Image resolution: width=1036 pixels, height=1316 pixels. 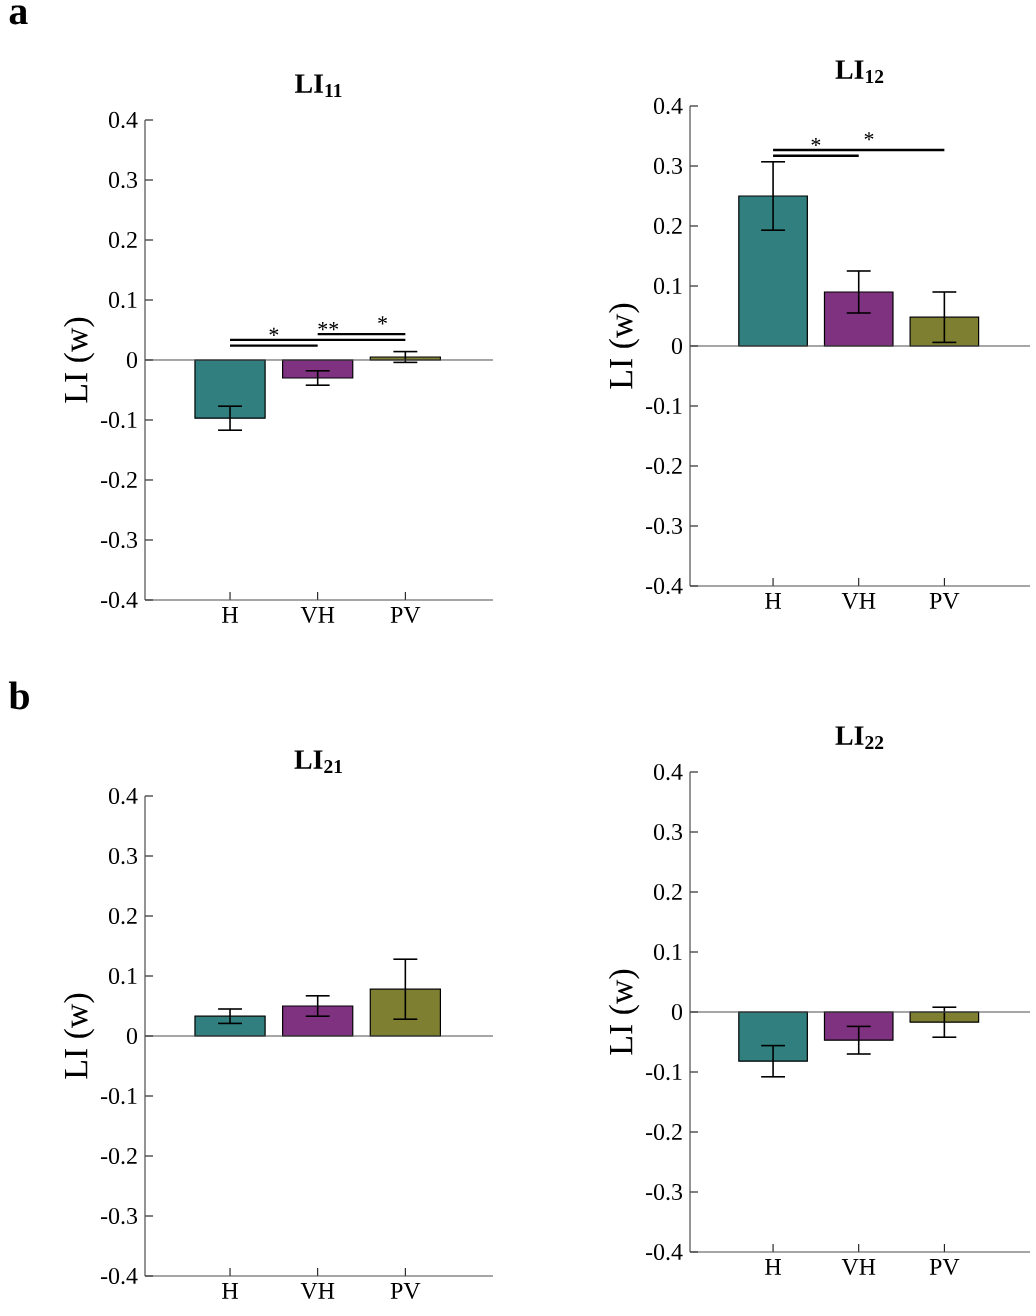 What do you see at coordinates (18, 695) in the screenshot?
I see `chart-subtitle: b` at bounding box center [18, 695].